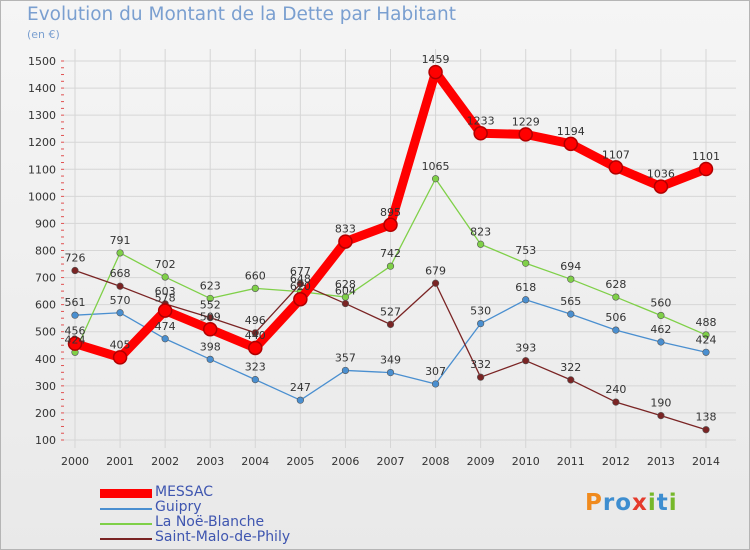  Describe the element at coordinates (436, 166) in the screenshot. I see `data-label: 1065` at that location.